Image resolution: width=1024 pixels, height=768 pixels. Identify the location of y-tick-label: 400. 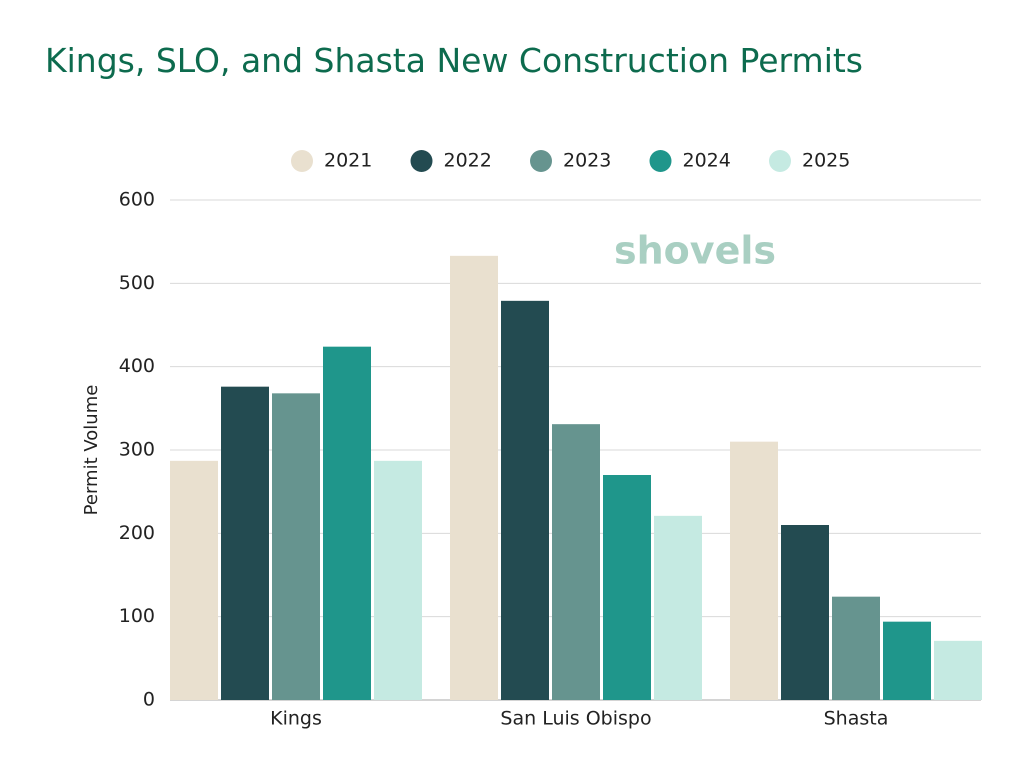
(137, 366).